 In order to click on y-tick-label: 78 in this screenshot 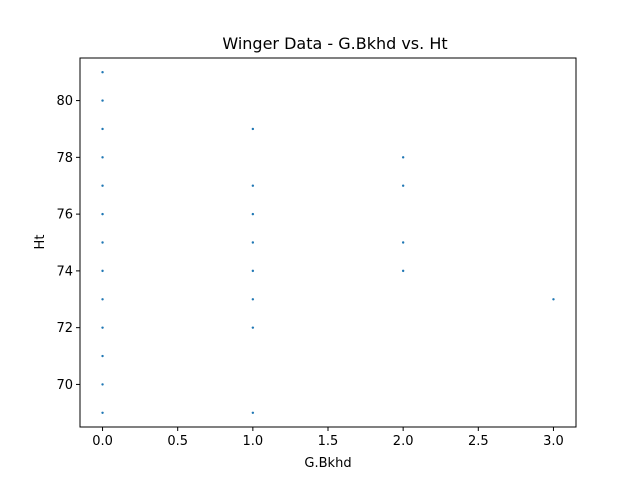, I will do `click(64, 158)`.